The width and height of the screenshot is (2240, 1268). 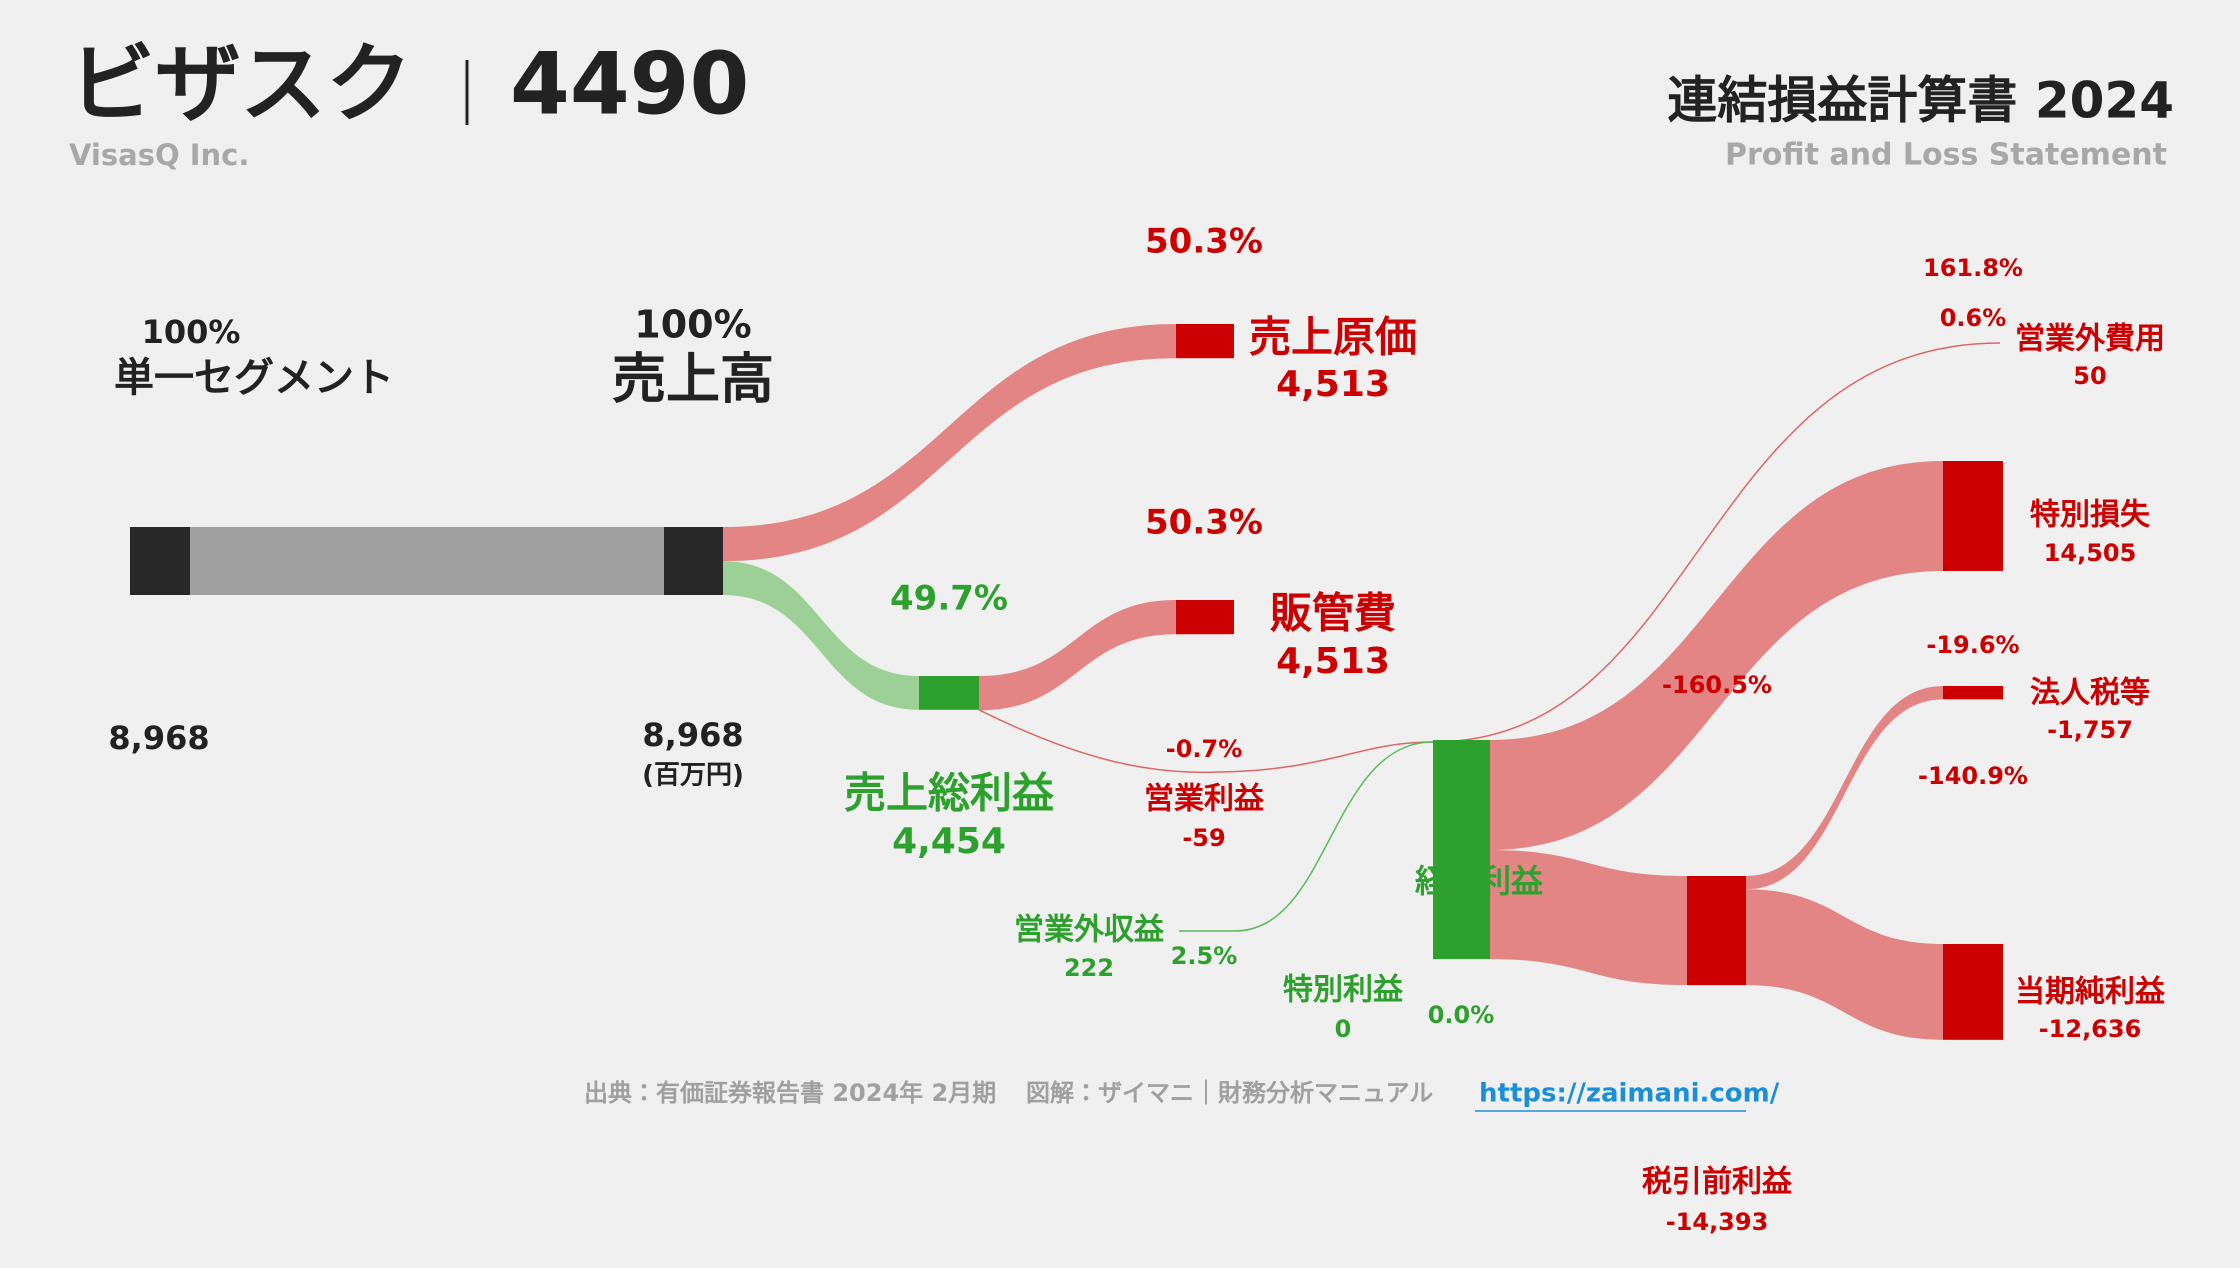 What do you see at coordinates (1089, 930) in the screenshot?
I see `node-name: 営業外収益` at bounding box center [1089, 930].